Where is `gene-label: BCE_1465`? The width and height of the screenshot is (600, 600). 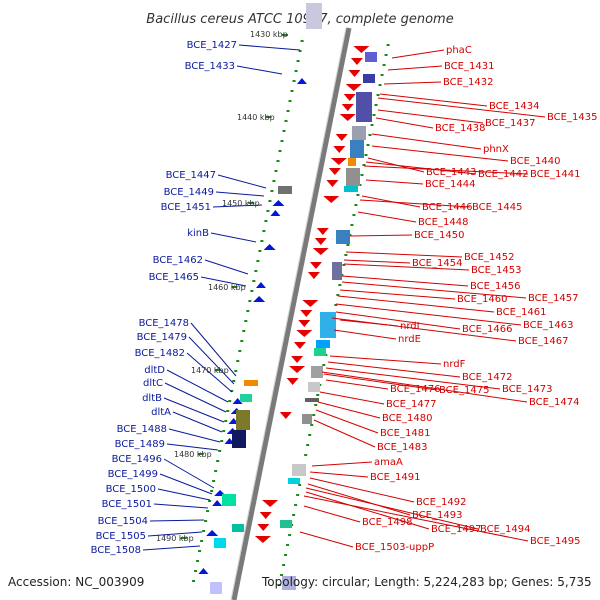
gene-label: BCE_1465 is located at coordinates (174, 277).